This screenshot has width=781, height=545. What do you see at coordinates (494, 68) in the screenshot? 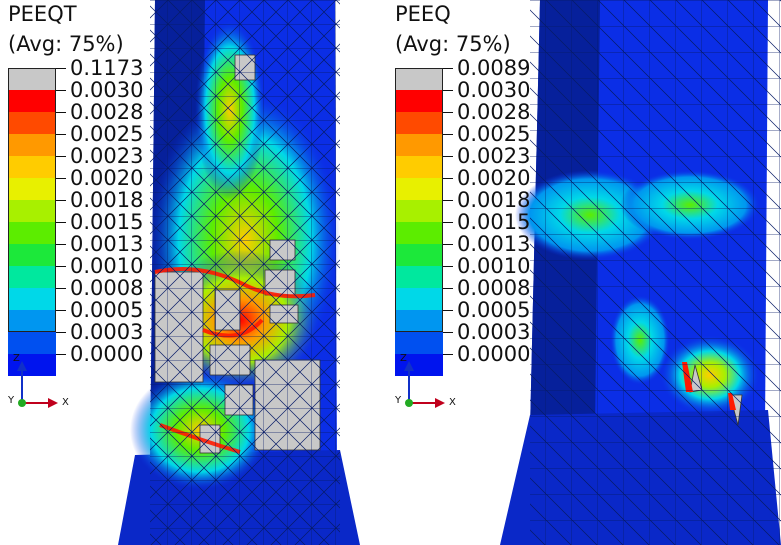
I see `legend-value: 0.0089` at bounding box center [494, 68].